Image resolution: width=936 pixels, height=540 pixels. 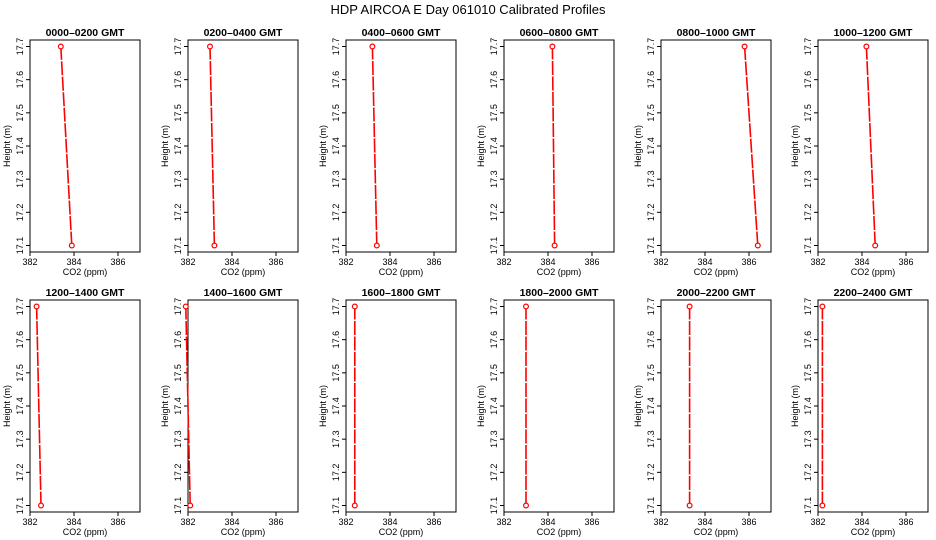 What do you see at coordinates (559, 293) in the screenshot?
I see `panel-title: 1800–2000 GMT` at bounding box center [559, 293].